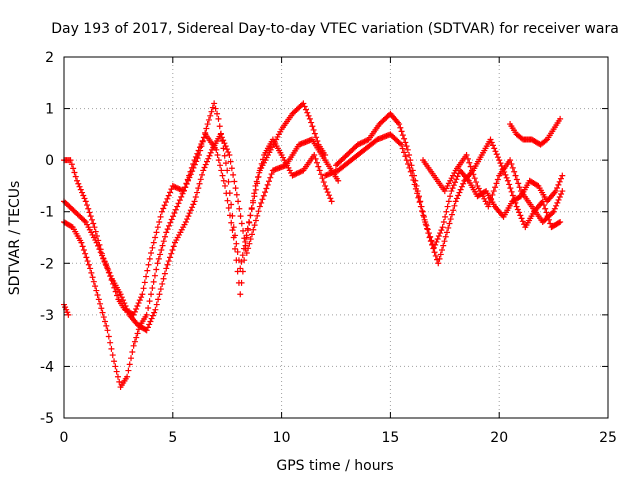 This screenshot has width=640, height=480. What do you see at coordinates (47, 419) in the screenshot?
I see `y-tick-label: -5` at bounding box center [47, 419].